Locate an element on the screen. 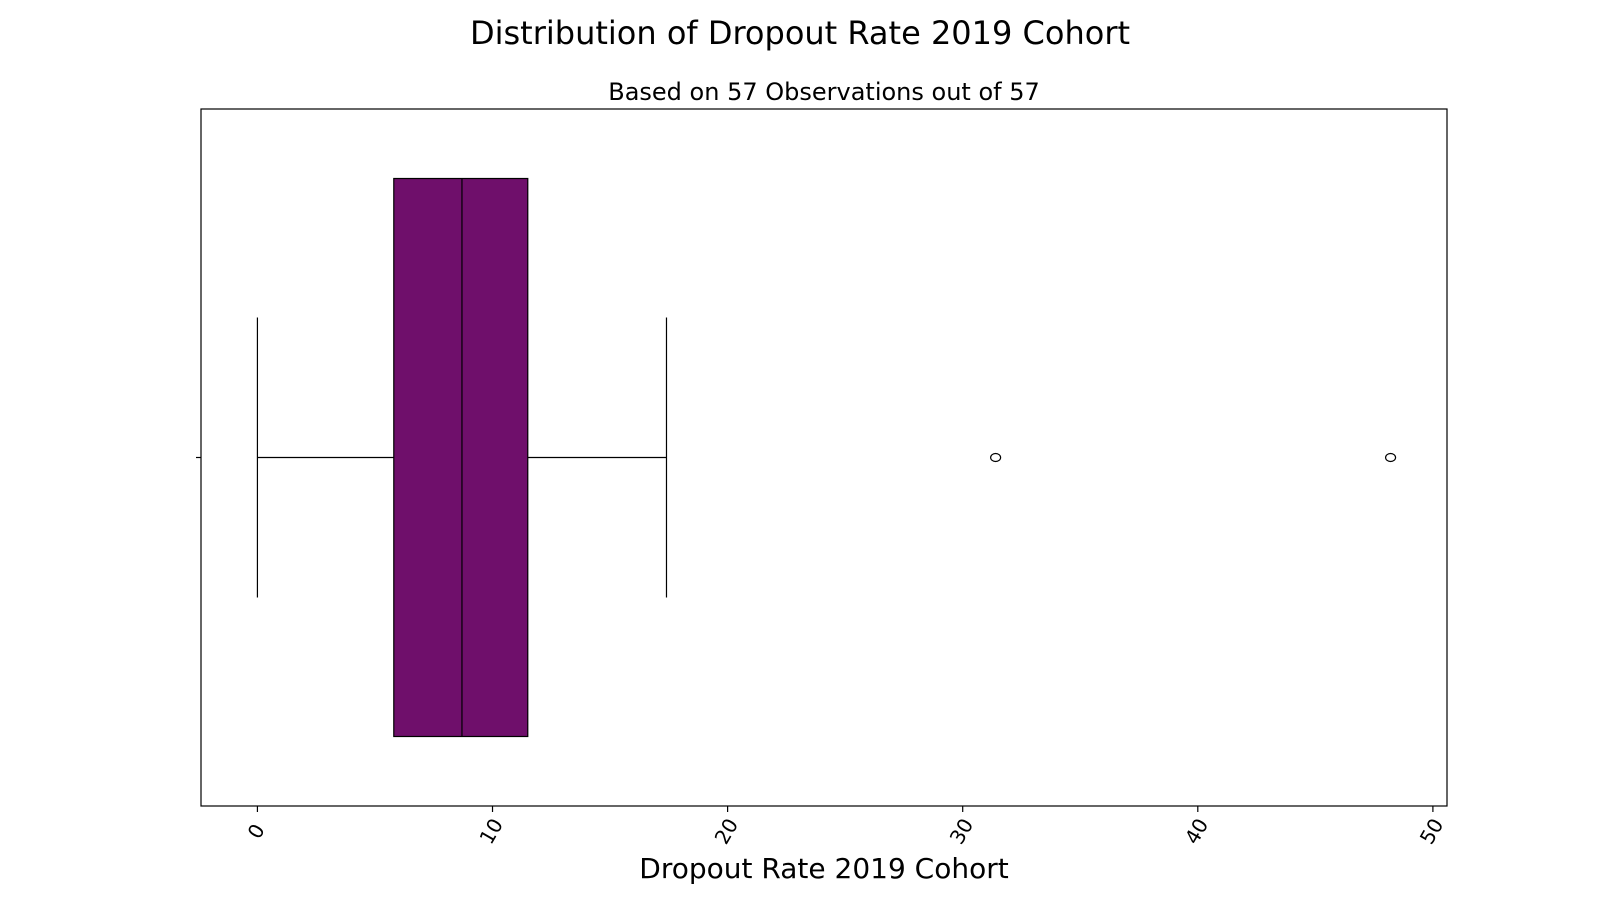 This screenshot has height=900, width=1600. iqr-box is located at coordinates (461, 457).